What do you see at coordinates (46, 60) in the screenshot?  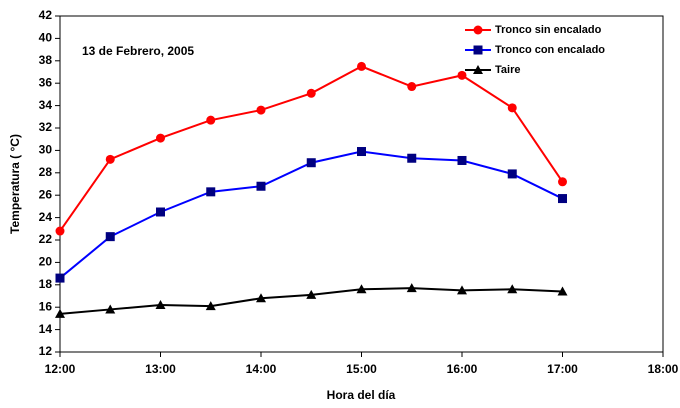 I see `y-tick-label: 38` at bounding box center [46, 60].